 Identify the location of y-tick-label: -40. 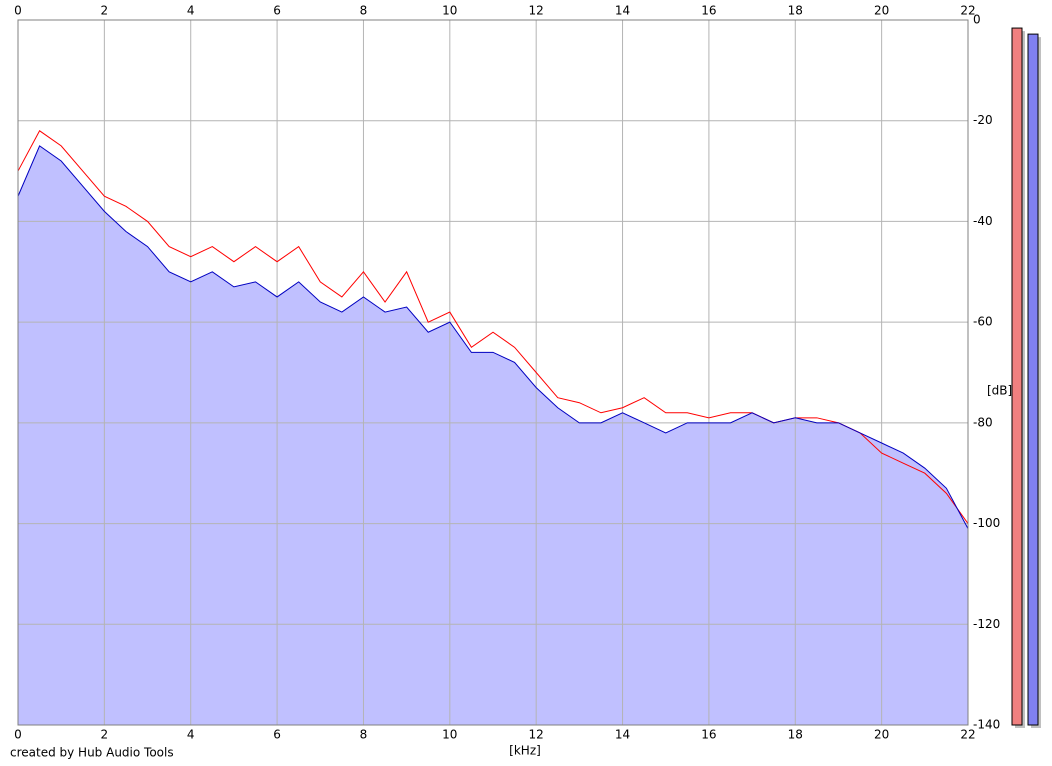
(983, 221).